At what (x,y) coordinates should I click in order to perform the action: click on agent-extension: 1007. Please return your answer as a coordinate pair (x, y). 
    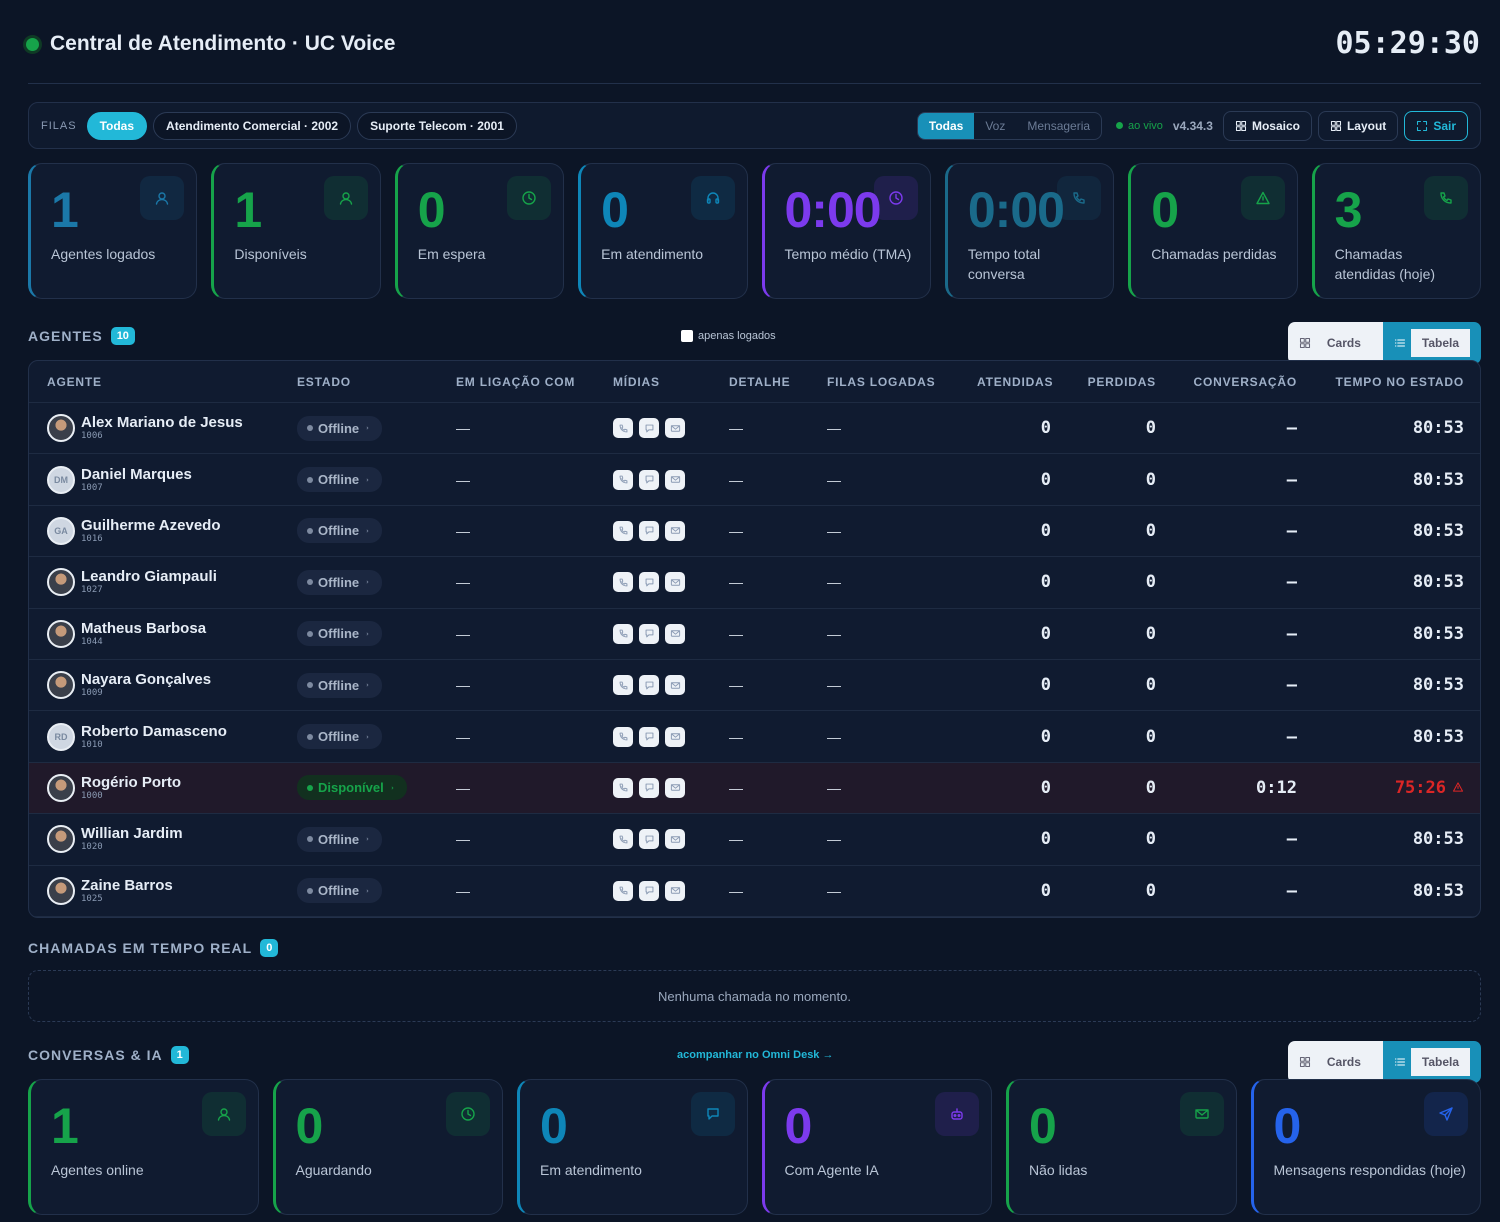
    Looking at the image, I should click on (92, 487).